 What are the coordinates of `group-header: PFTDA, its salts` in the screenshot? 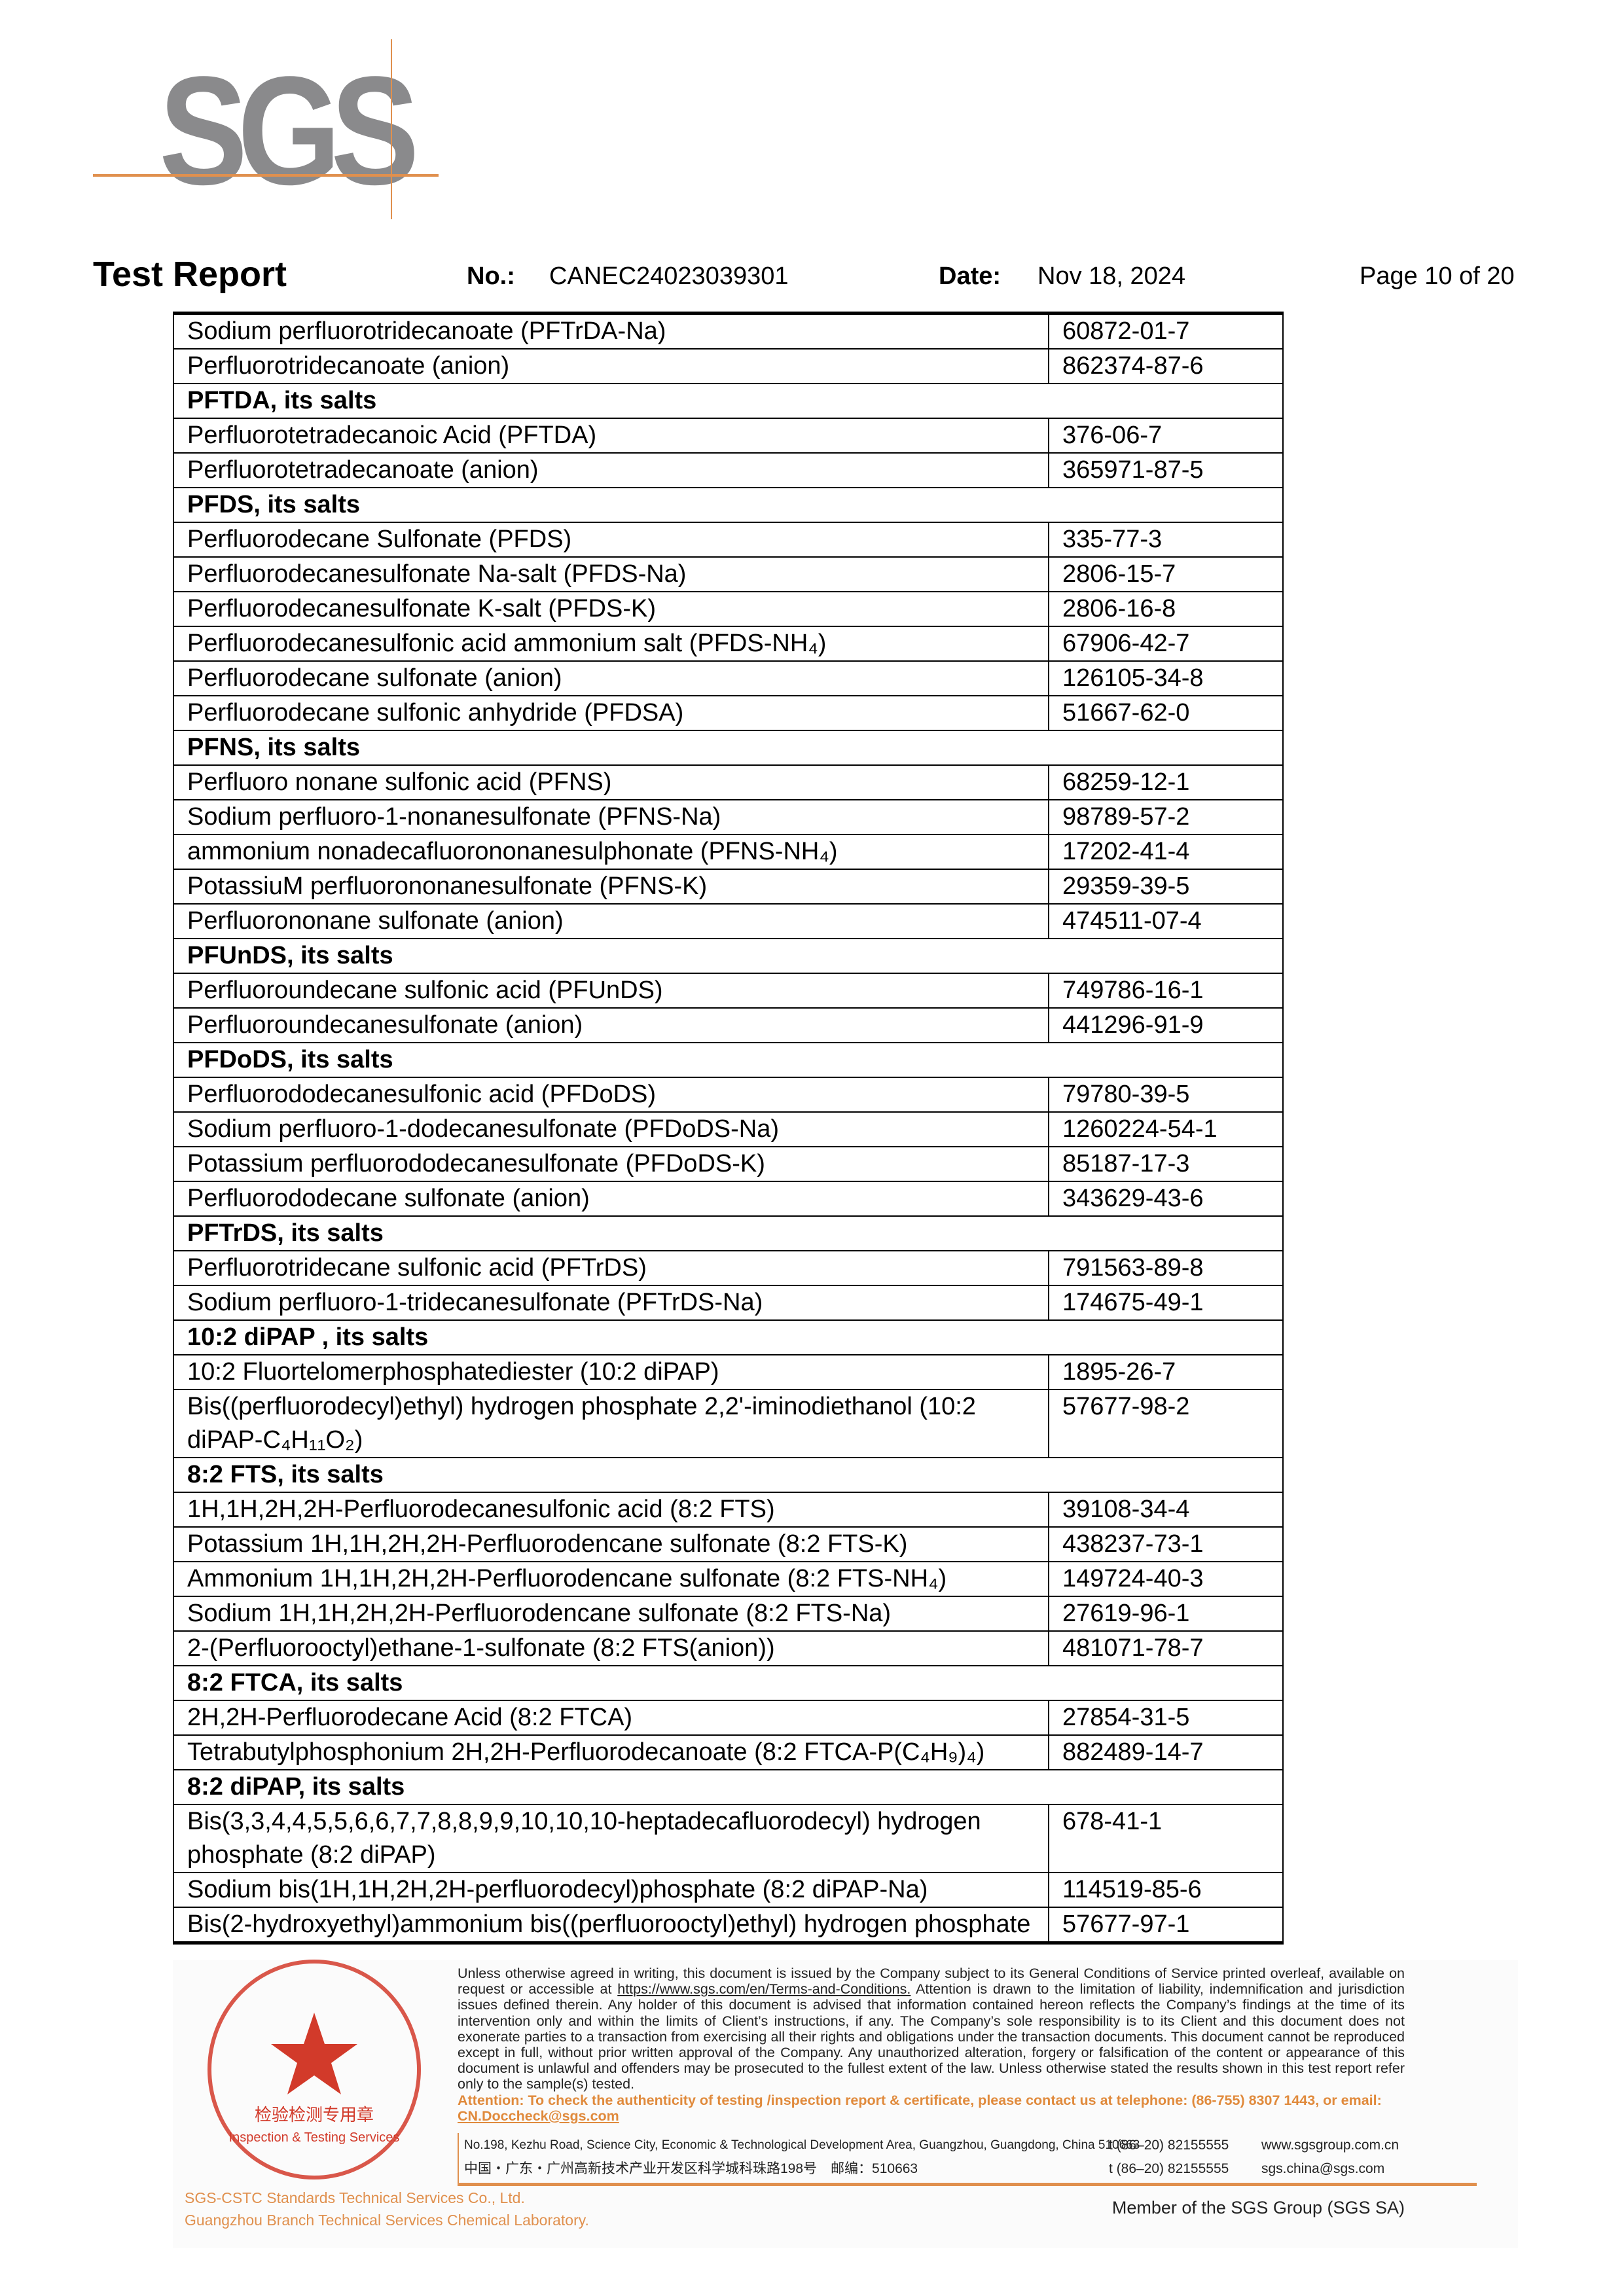 It's located at (728, 401).